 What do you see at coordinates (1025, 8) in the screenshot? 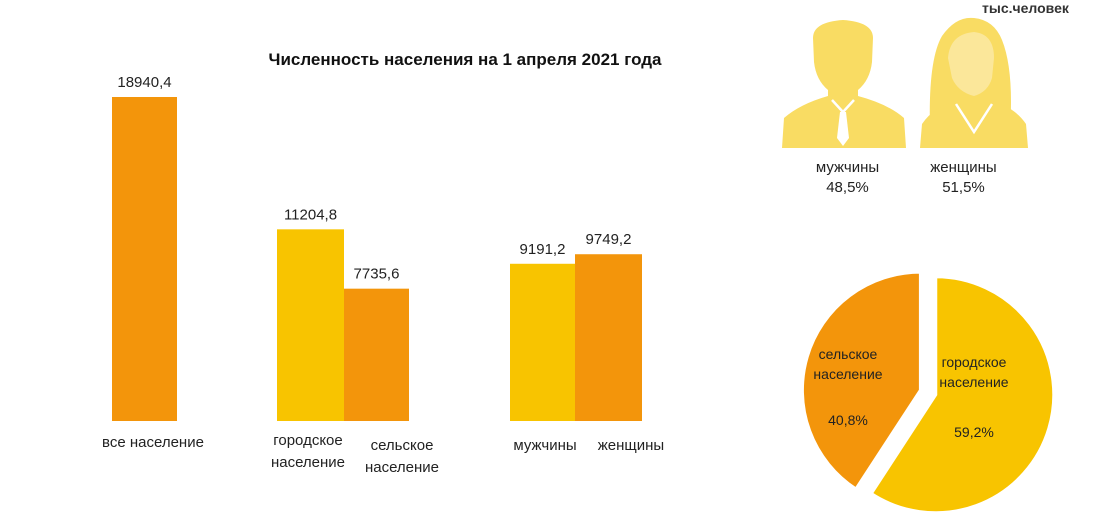
I see `units-label: тыс.человек` at bounding box center [1025, 8].